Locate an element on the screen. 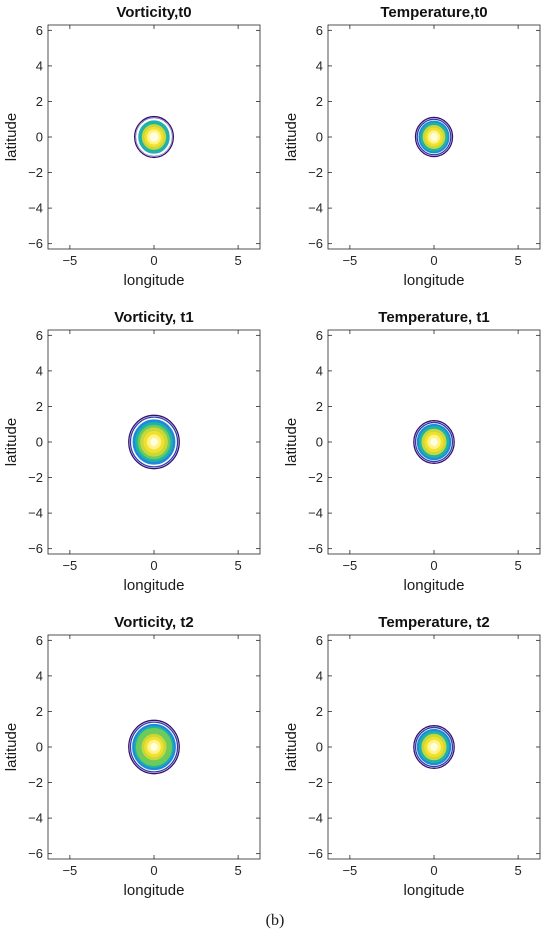  chart-title: Temperature, t1 is located at coordinates (433, 317).